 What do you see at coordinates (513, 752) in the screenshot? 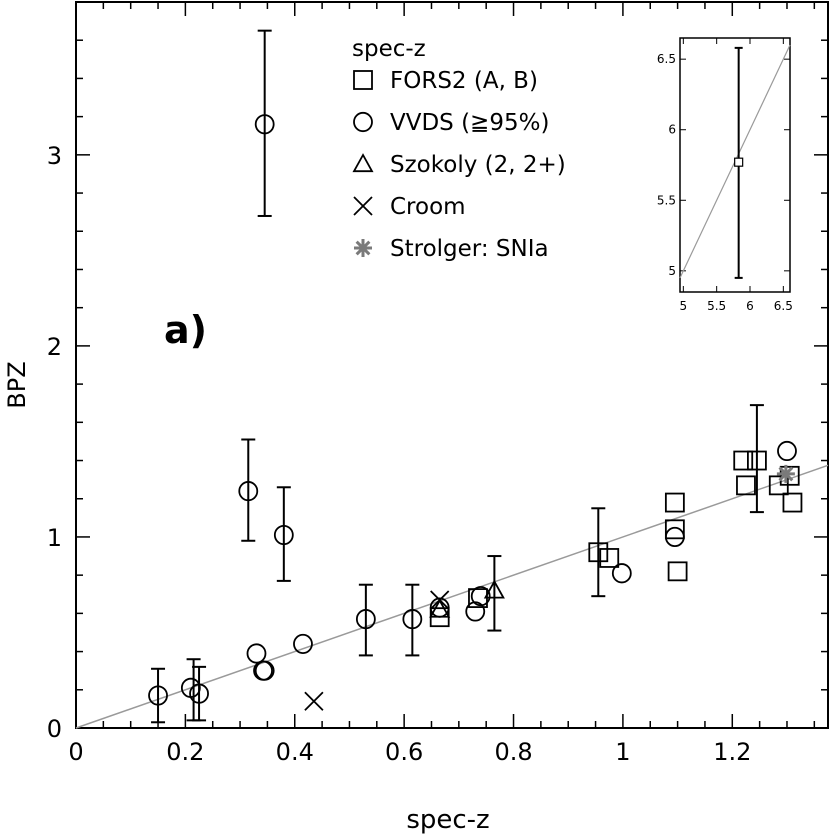
I see `x-tick-label: 0.8` at bounding box center [513, 752].